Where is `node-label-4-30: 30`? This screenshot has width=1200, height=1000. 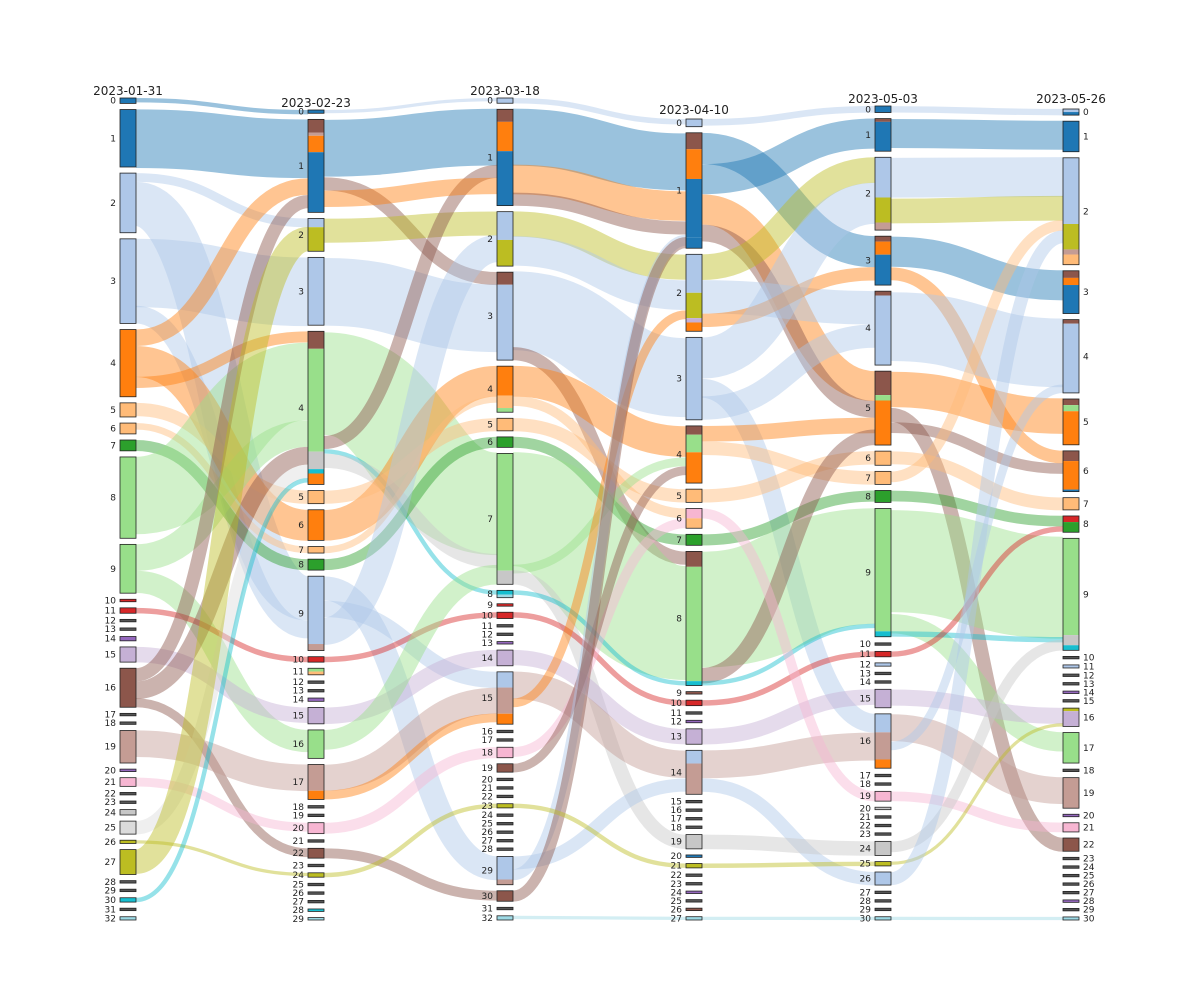
node-label-4-30: 30 is located at coordinates (866, 919).